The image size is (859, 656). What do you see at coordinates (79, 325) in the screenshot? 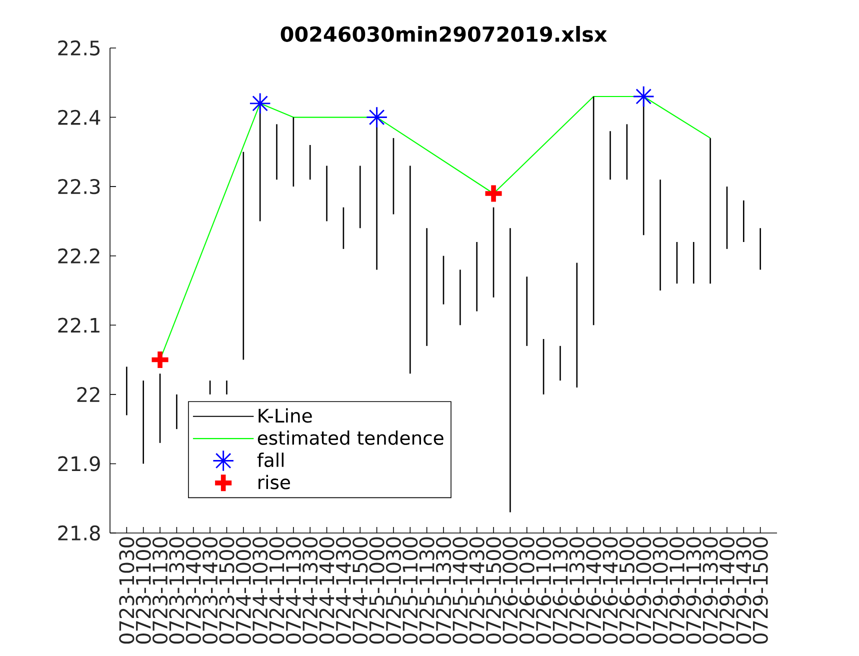
I see `y-tick-label: 22.1` at bounding box center [79, 325].